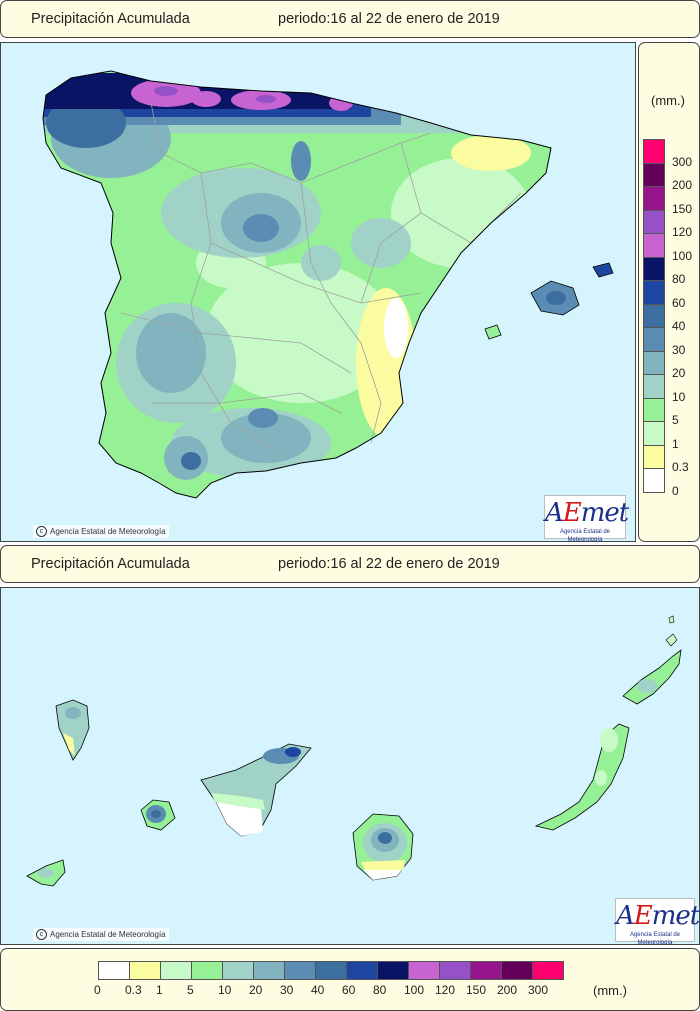 The image size is (700, 1011). I want to click on island-la-gomera, so click(158, 815).